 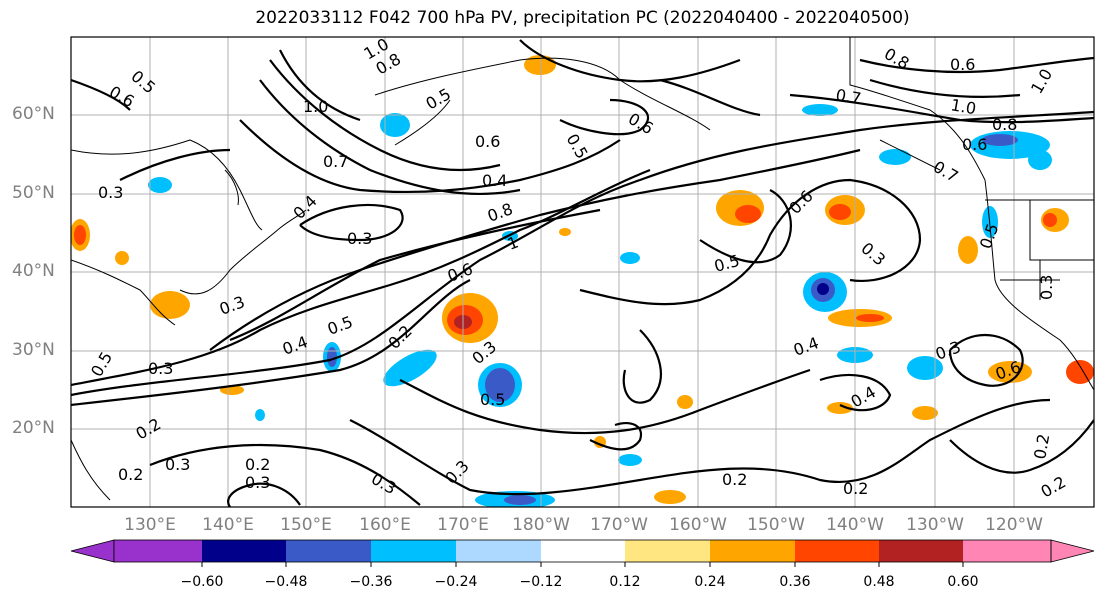 What do you see at coordinates (385, 525) in the screenshot?
I see `lon-label: 160°E` at bounding box center [385, 525].